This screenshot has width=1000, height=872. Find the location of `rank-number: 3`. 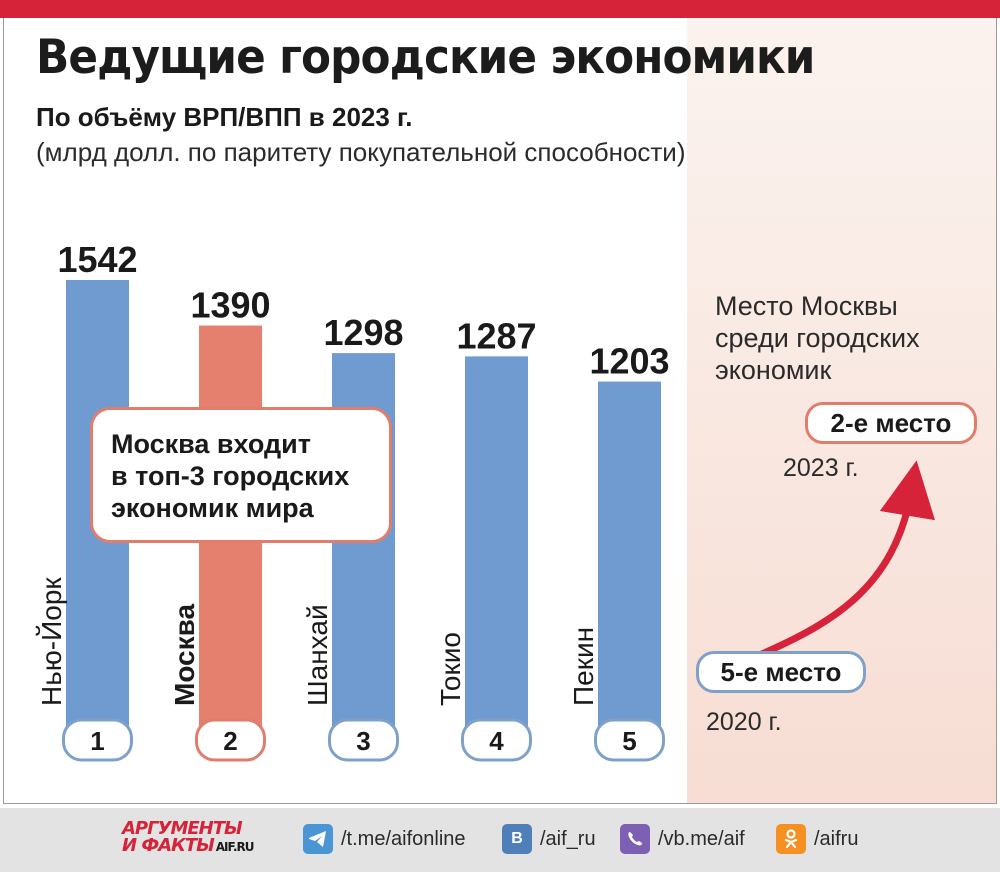

rank-number: 3 is located at coordinates (363, 741).